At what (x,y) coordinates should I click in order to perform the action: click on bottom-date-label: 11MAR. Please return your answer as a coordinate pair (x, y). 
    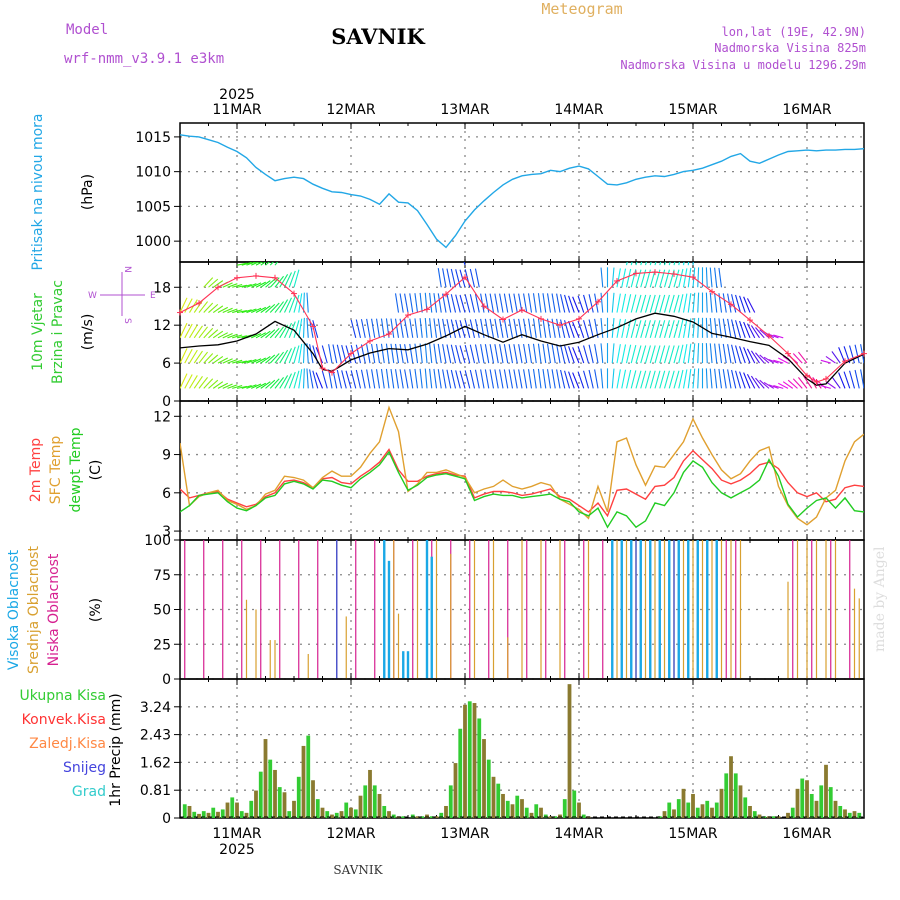
    Looking at the image, I should click on (236, 834).